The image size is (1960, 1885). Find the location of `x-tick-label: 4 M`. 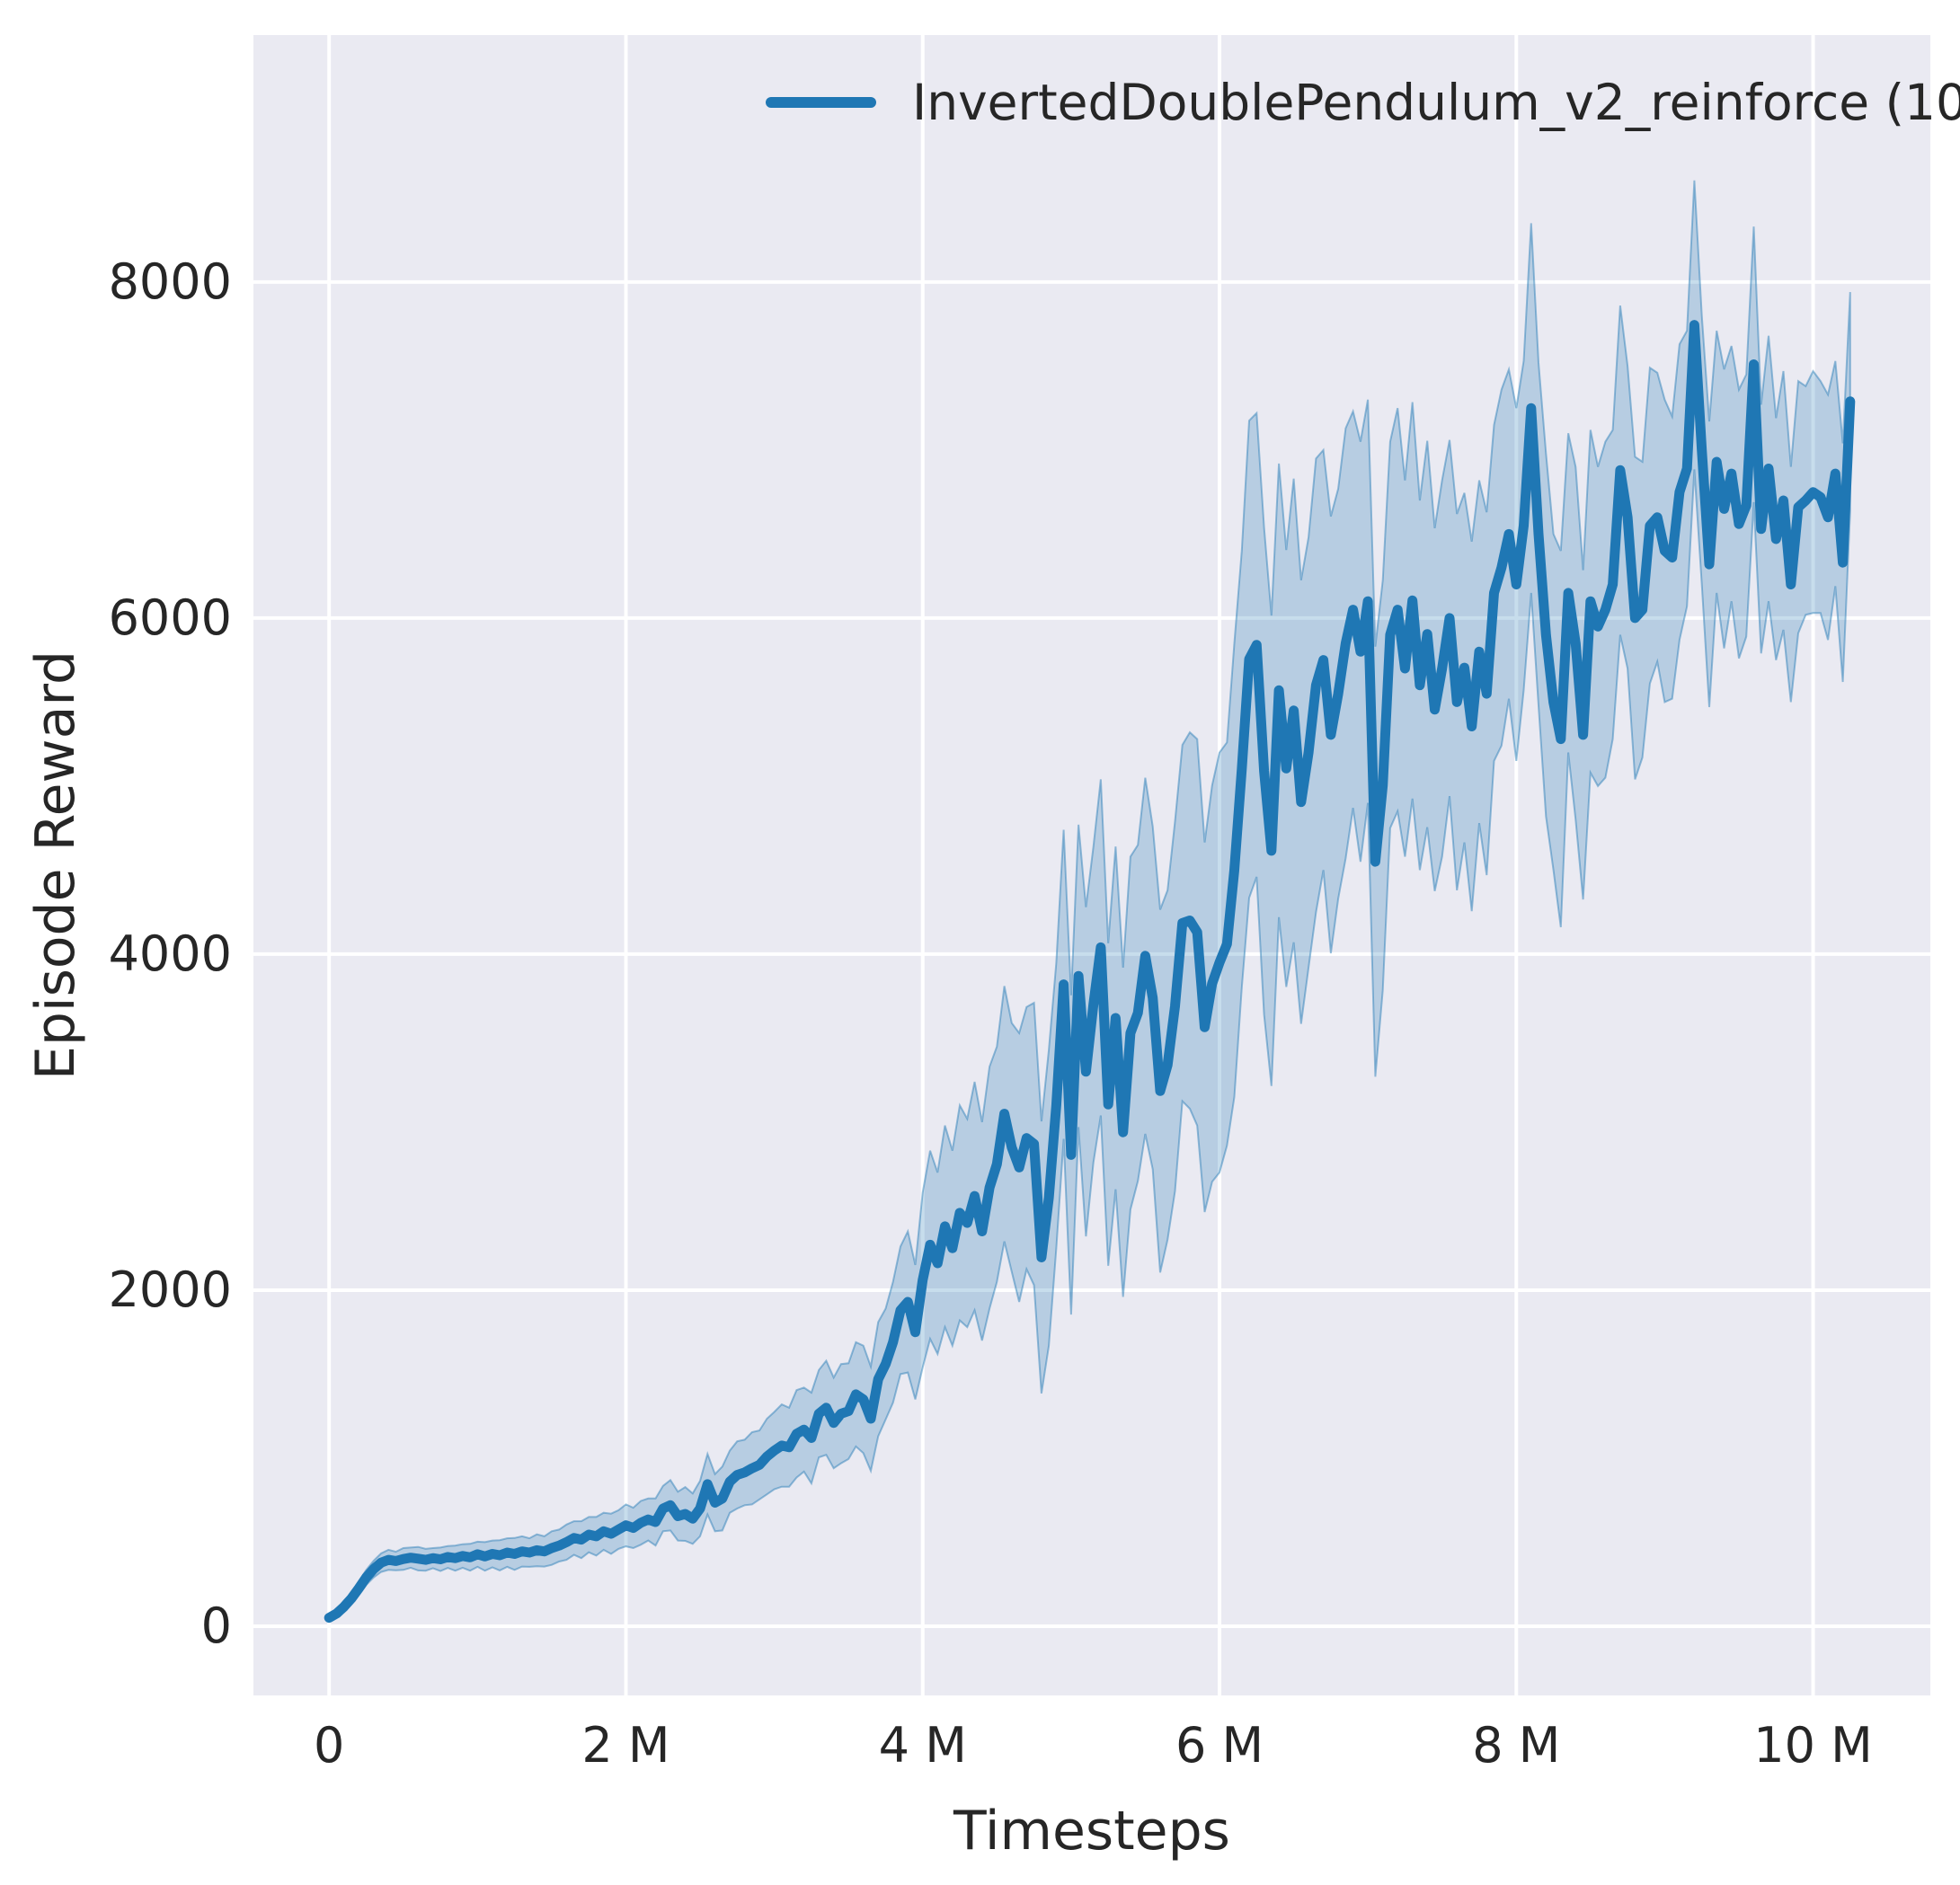

x-tick-label: 4 M is located at coordinates (923, 1745).